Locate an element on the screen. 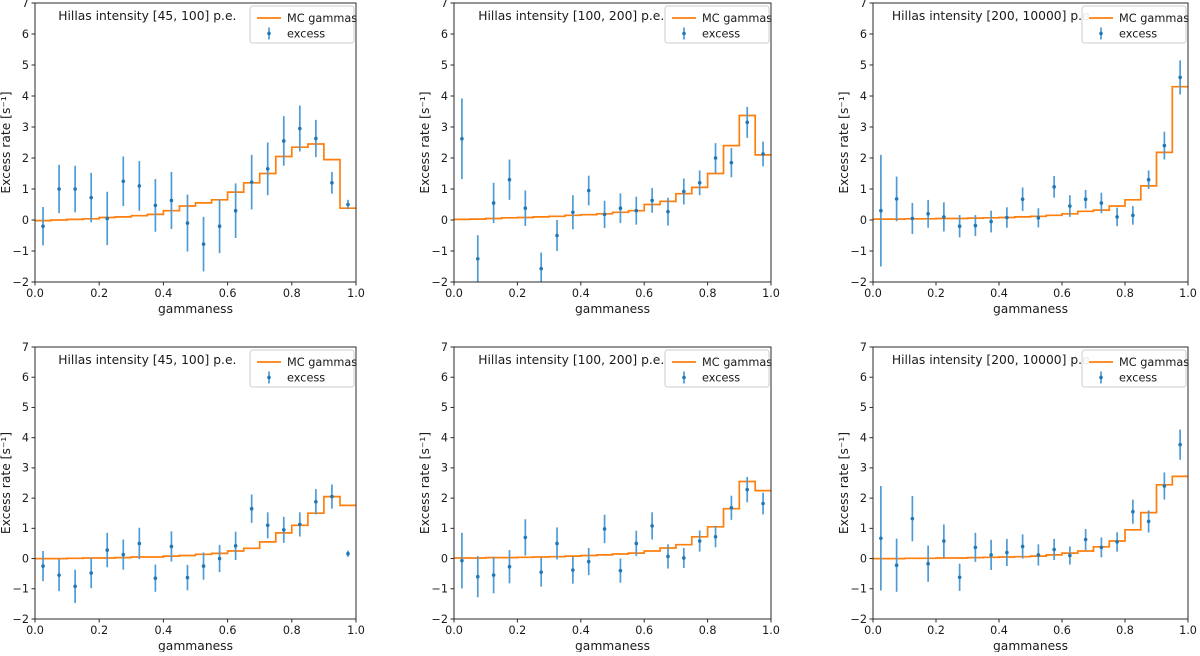  x-tick-label: 0.8 is located at coordinates (708, 630).